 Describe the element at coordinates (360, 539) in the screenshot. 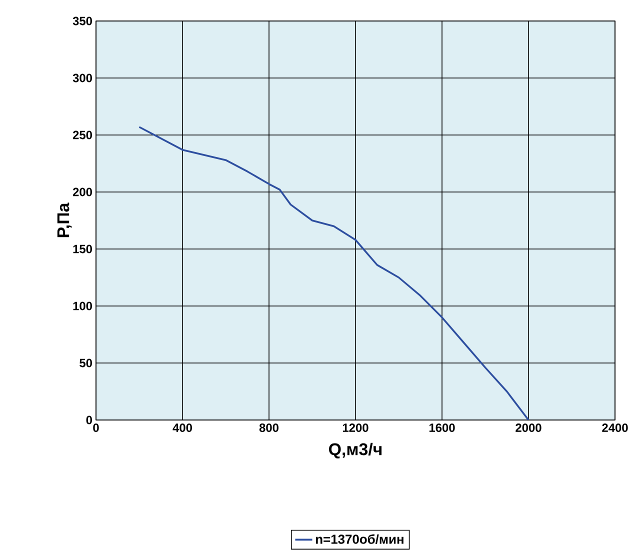

I see `legend-label: n=1370об/мин` at that location.